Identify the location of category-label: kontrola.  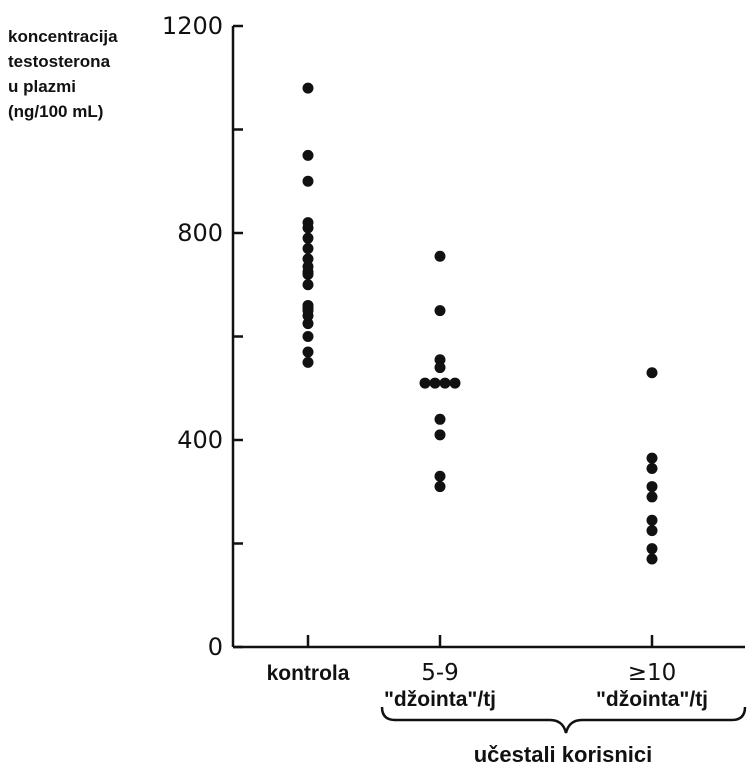
(308, 673).